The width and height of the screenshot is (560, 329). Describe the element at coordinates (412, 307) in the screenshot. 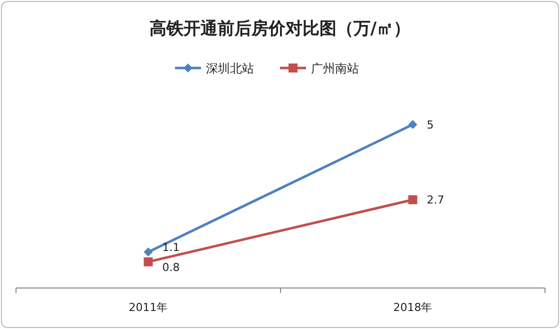

I see `x-tick-label: 2018年` at that location.